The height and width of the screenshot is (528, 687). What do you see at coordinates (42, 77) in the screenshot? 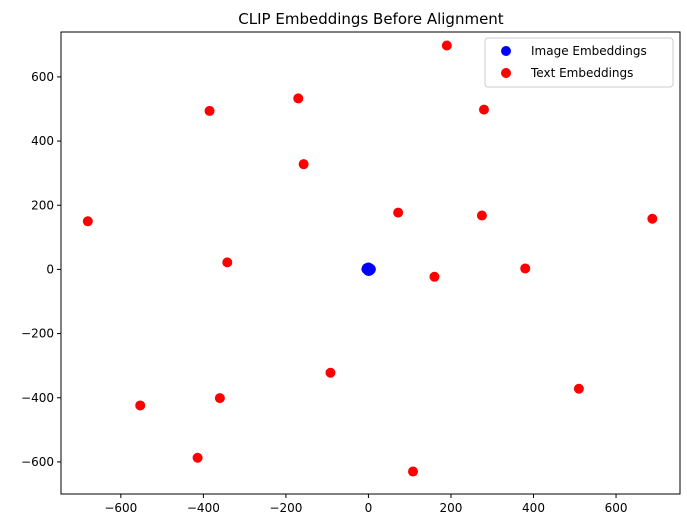
I see `y-tick-label: 600` at bounding box center [42, 77].